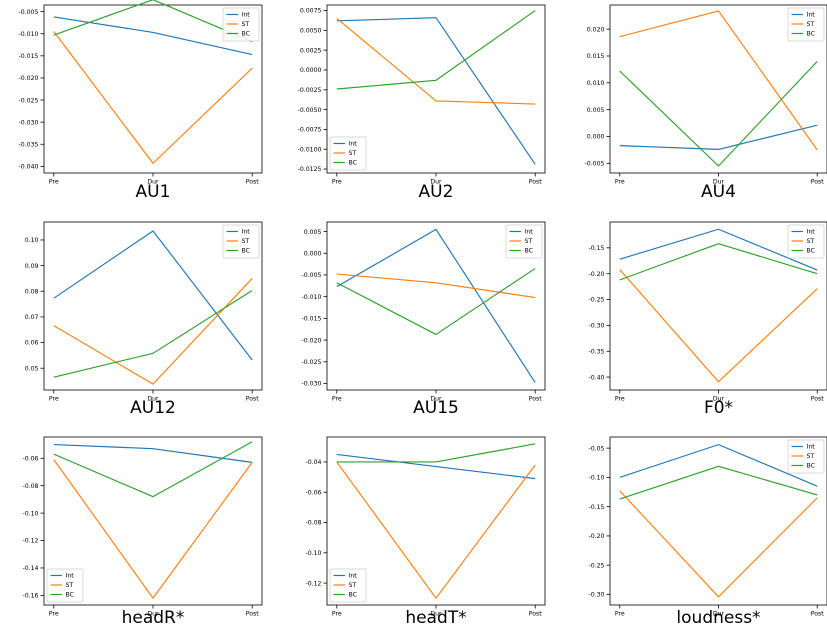 This screenshot has height=628, width=827. What do you see at coordinates (313, 583) in the screenshot?
I see `y-tick-label: -0.12` at bounding box center [313, 583].